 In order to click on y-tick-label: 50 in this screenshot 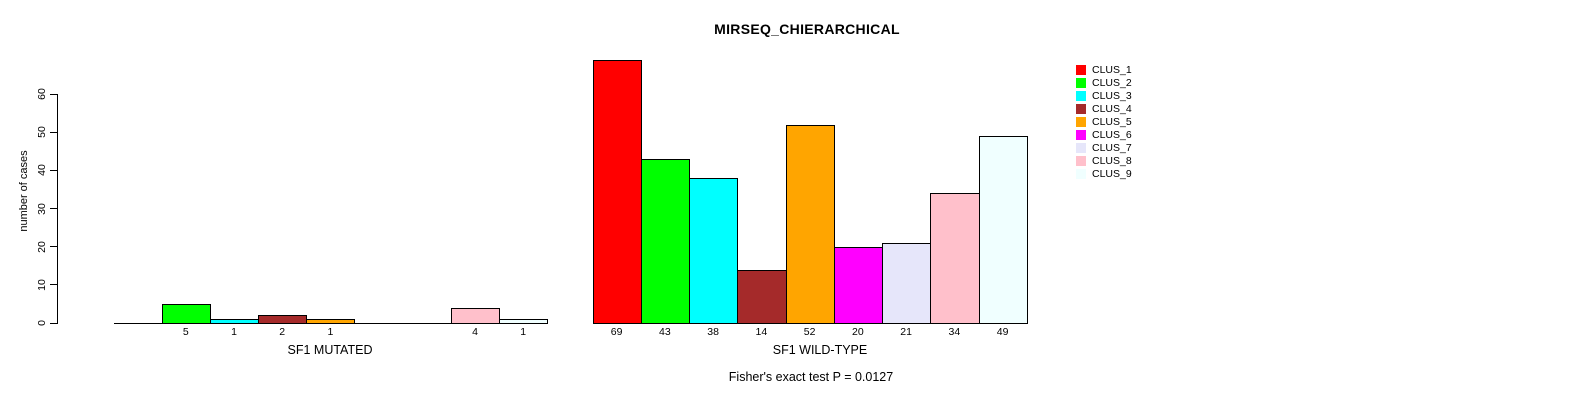, I will do `click(42, 132)`.